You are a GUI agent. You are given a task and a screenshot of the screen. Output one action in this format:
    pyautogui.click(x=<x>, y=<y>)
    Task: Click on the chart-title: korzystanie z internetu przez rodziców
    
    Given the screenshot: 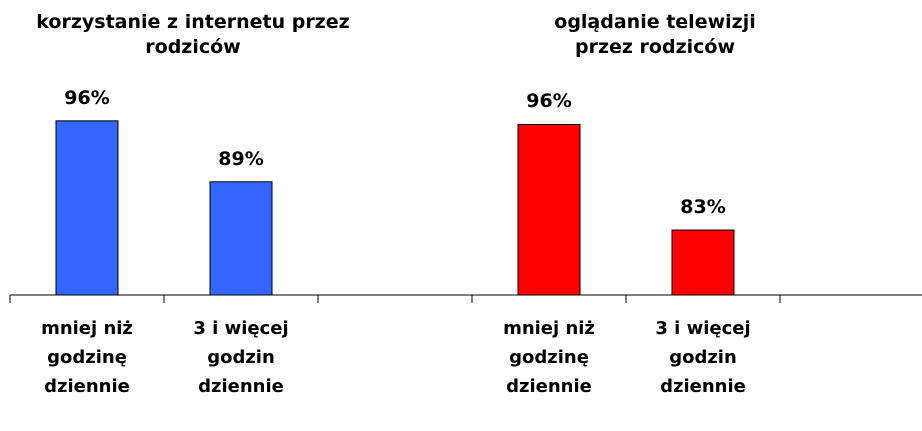 What is the action you would take?
    pyautogui.click(x=193, y=34)
    